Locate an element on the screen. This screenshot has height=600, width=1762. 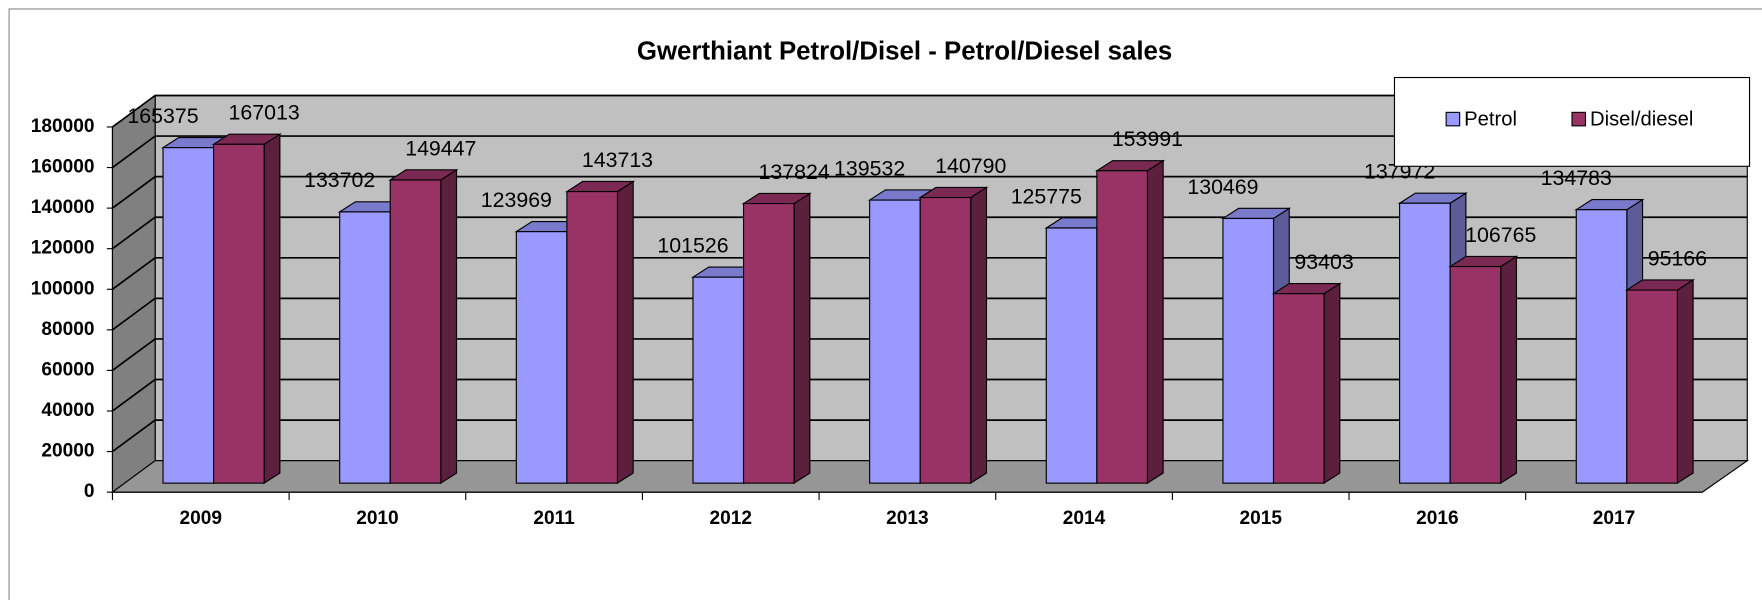
x-tick-label: 2016 is located at coordinates (1437, 518).